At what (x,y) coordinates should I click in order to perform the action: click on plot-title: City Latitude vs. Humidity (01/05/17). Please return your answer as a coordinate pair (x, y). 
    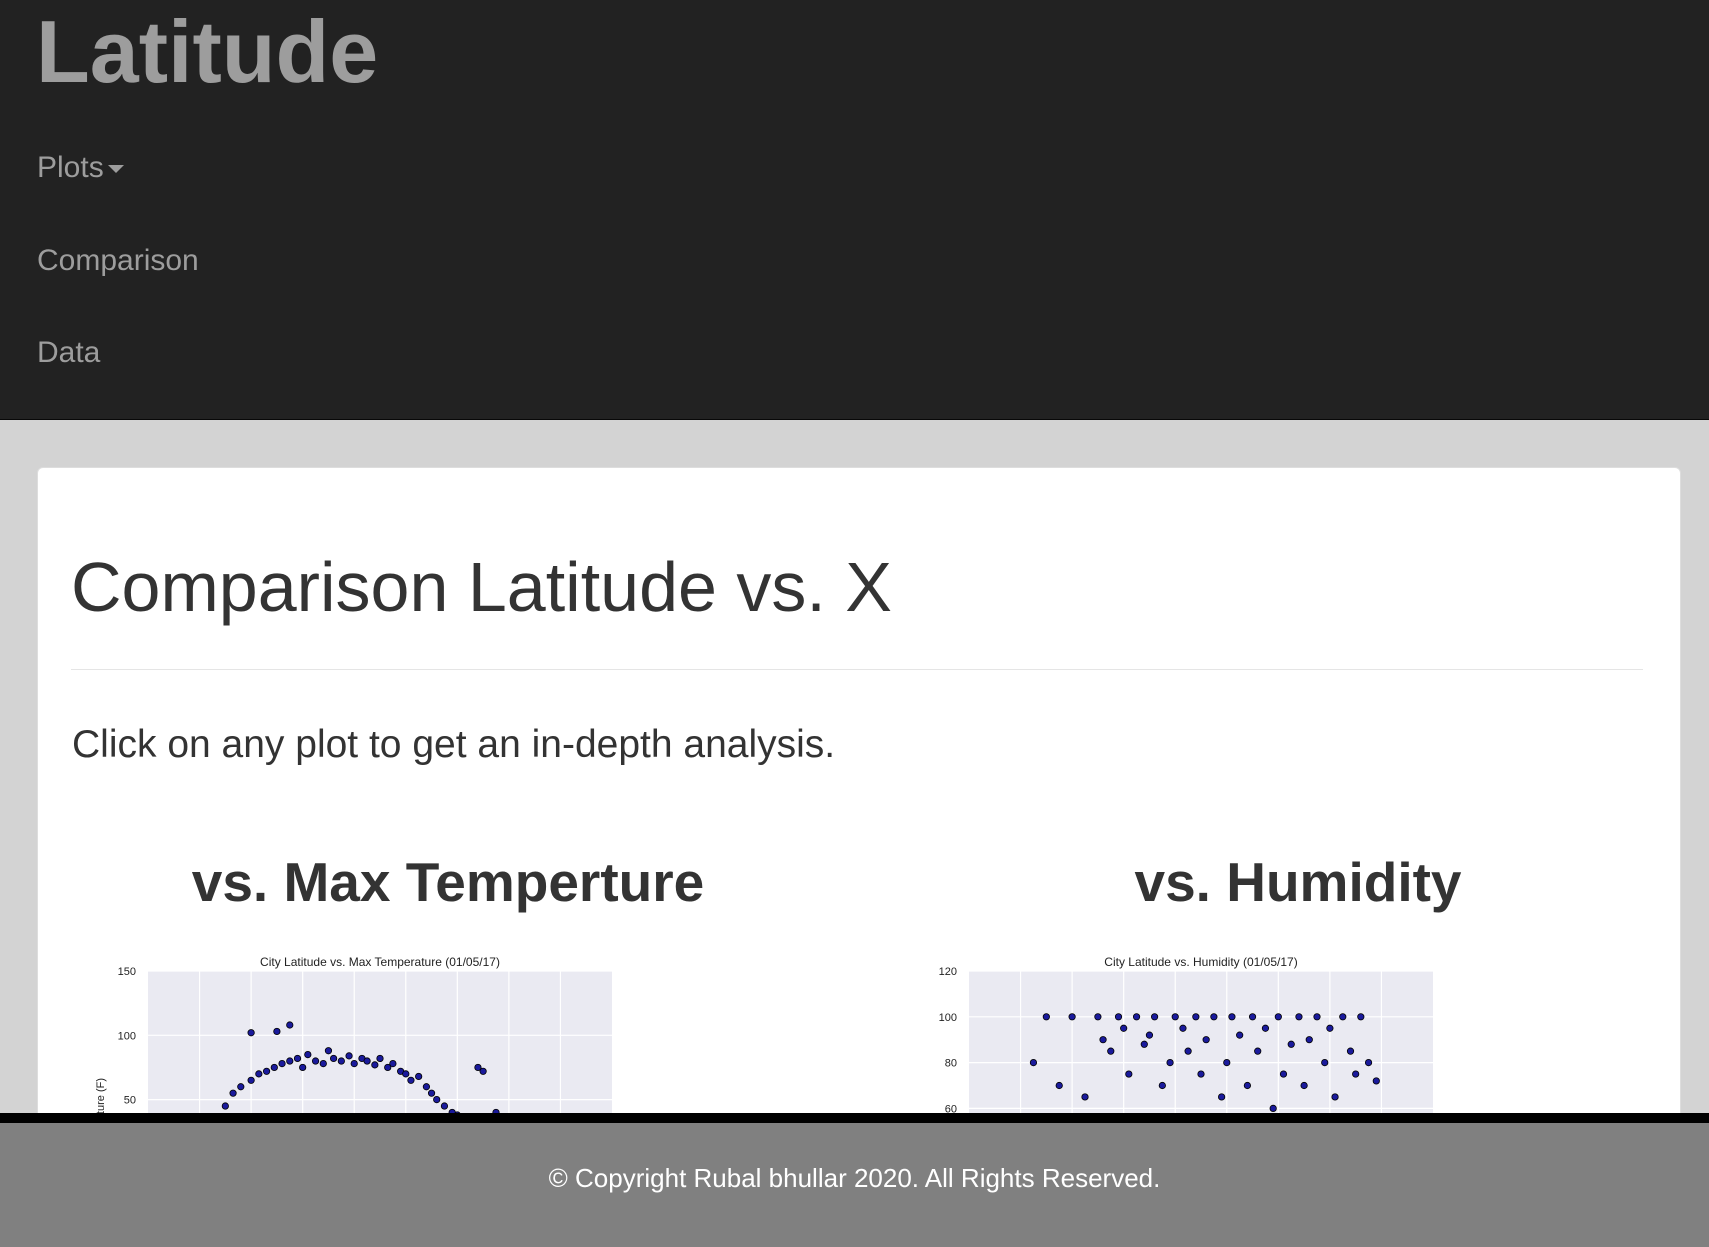
    Looking at the image, I should click on (1200, 962).